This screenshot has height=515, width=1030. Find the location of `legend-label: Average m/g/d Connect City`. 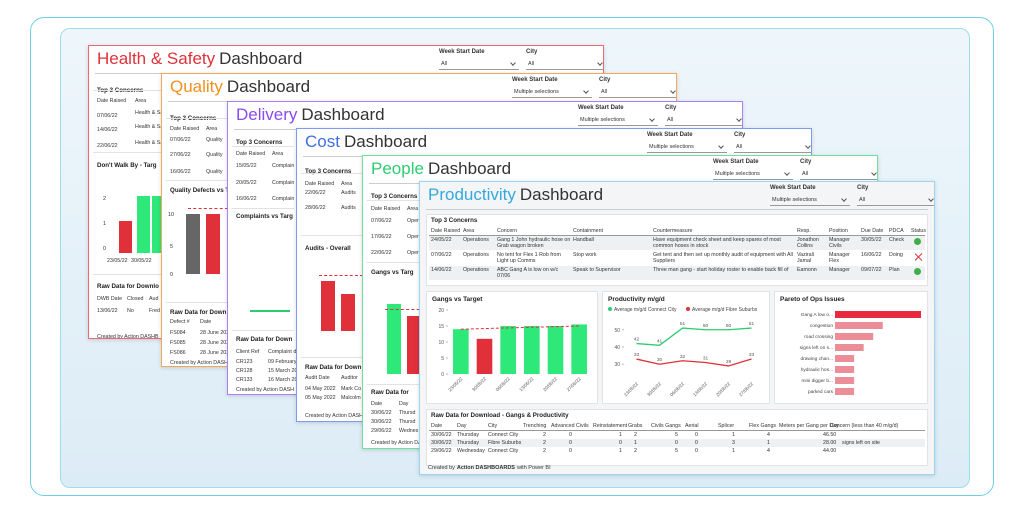

legend-label: Average m/g/d Connect City is located at coordinates (645, 310).